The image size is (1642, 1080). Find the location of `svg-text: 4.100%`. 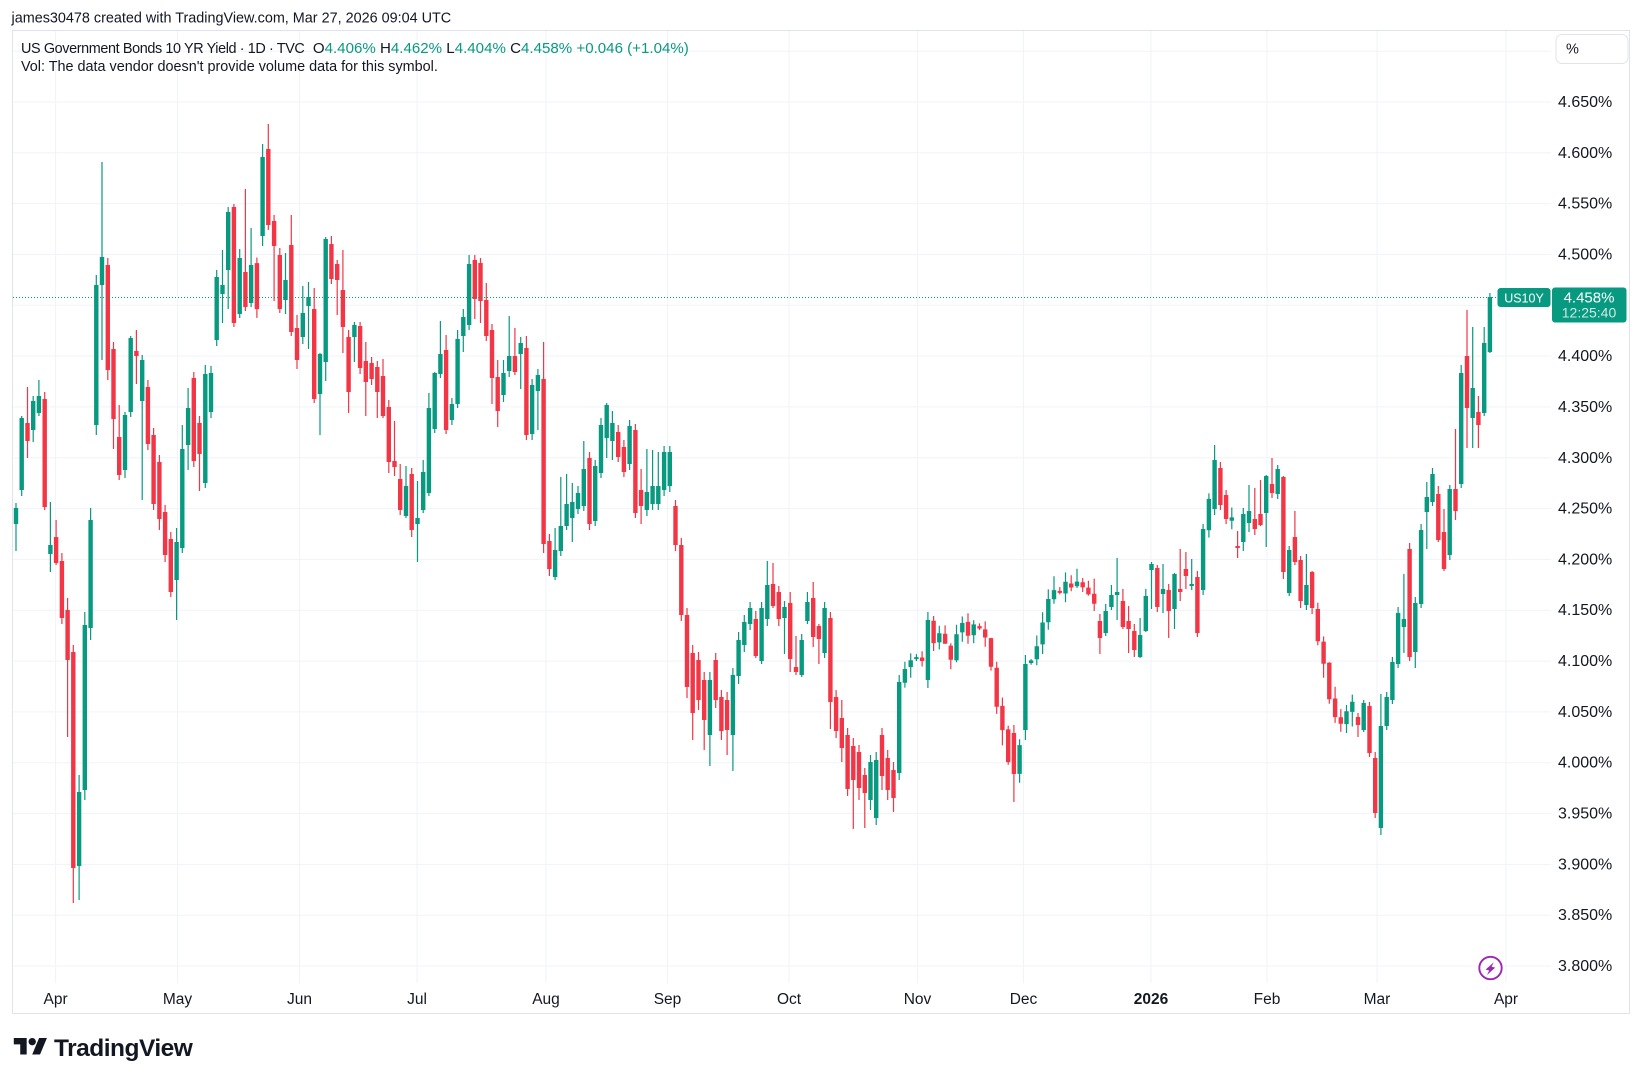

svg-text: 4.100% is located at coordinates (1585, 661).